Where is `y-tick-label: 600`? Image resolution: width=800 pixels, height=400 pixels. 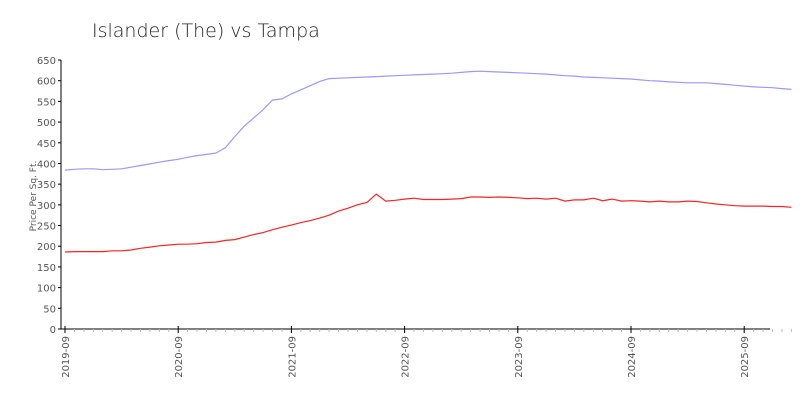 y-tick-label: 600 is located at coordinates (46, 82).